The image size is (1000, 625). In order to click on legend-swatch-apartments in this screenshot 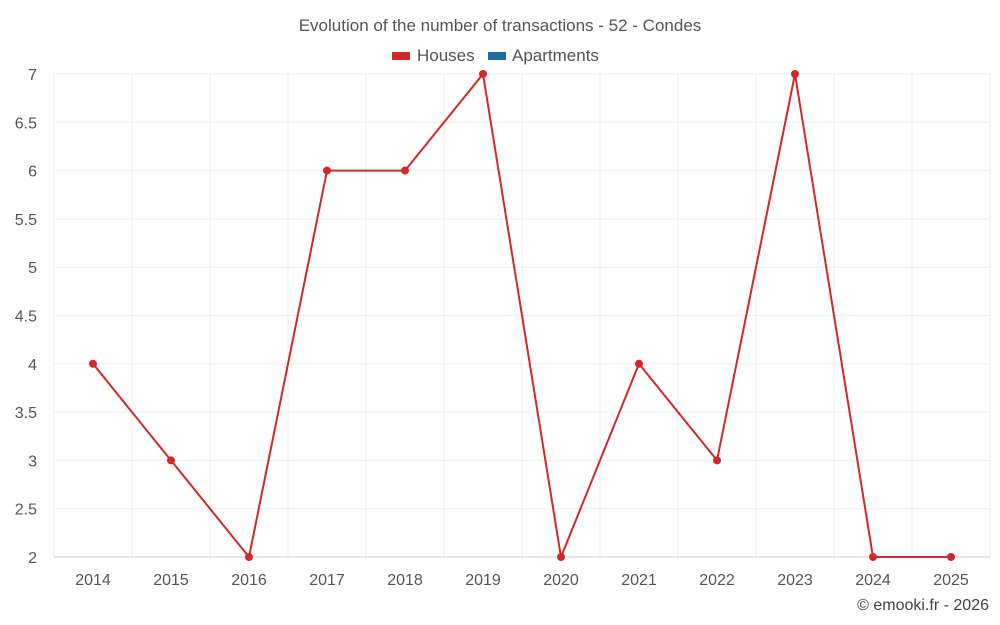, I will do `click(497, 56)`.